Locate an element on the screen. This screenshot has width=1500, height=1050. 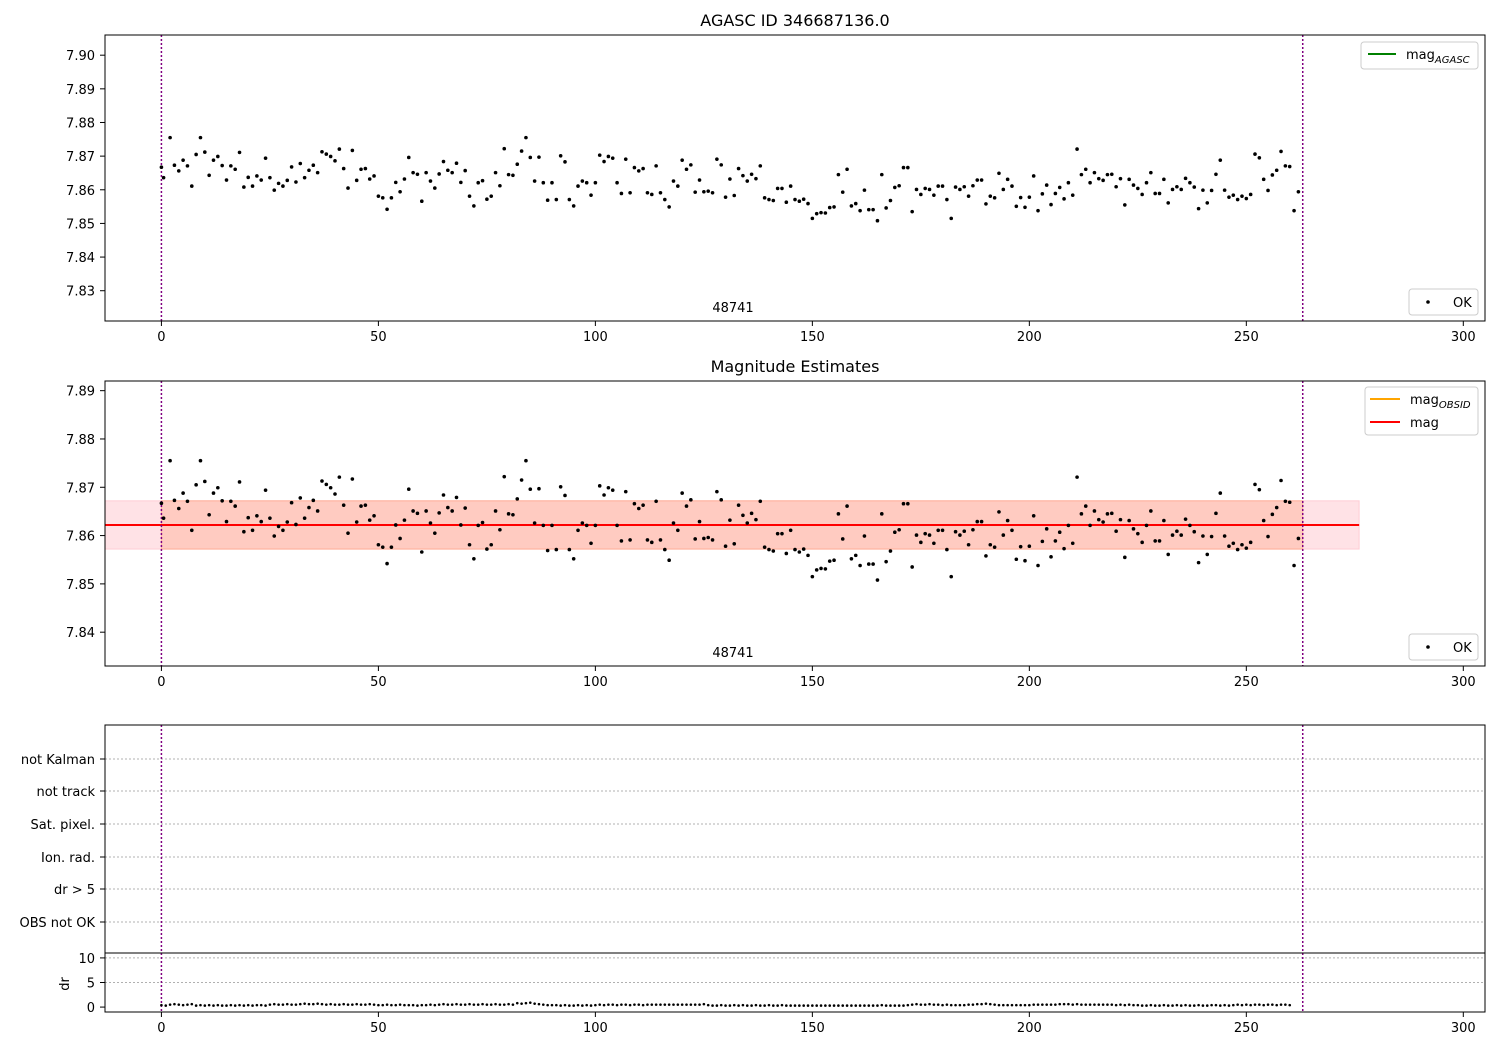
x-tick-label: 250 is located at coordinates (1246, 682).